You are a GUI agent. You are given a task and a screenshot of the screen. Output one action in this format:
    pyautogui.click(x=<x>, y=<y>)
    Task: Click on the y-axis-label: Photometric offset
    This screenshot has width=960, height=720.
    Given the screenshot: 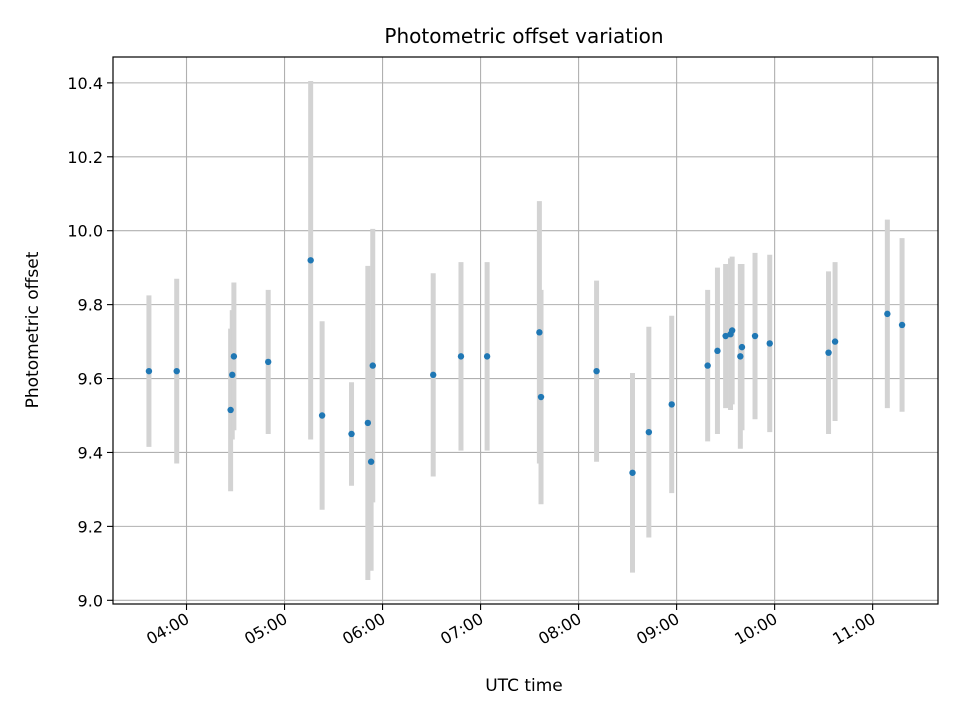 What is the action you would take?
    pyautogui.click(x=33, y=329)
    